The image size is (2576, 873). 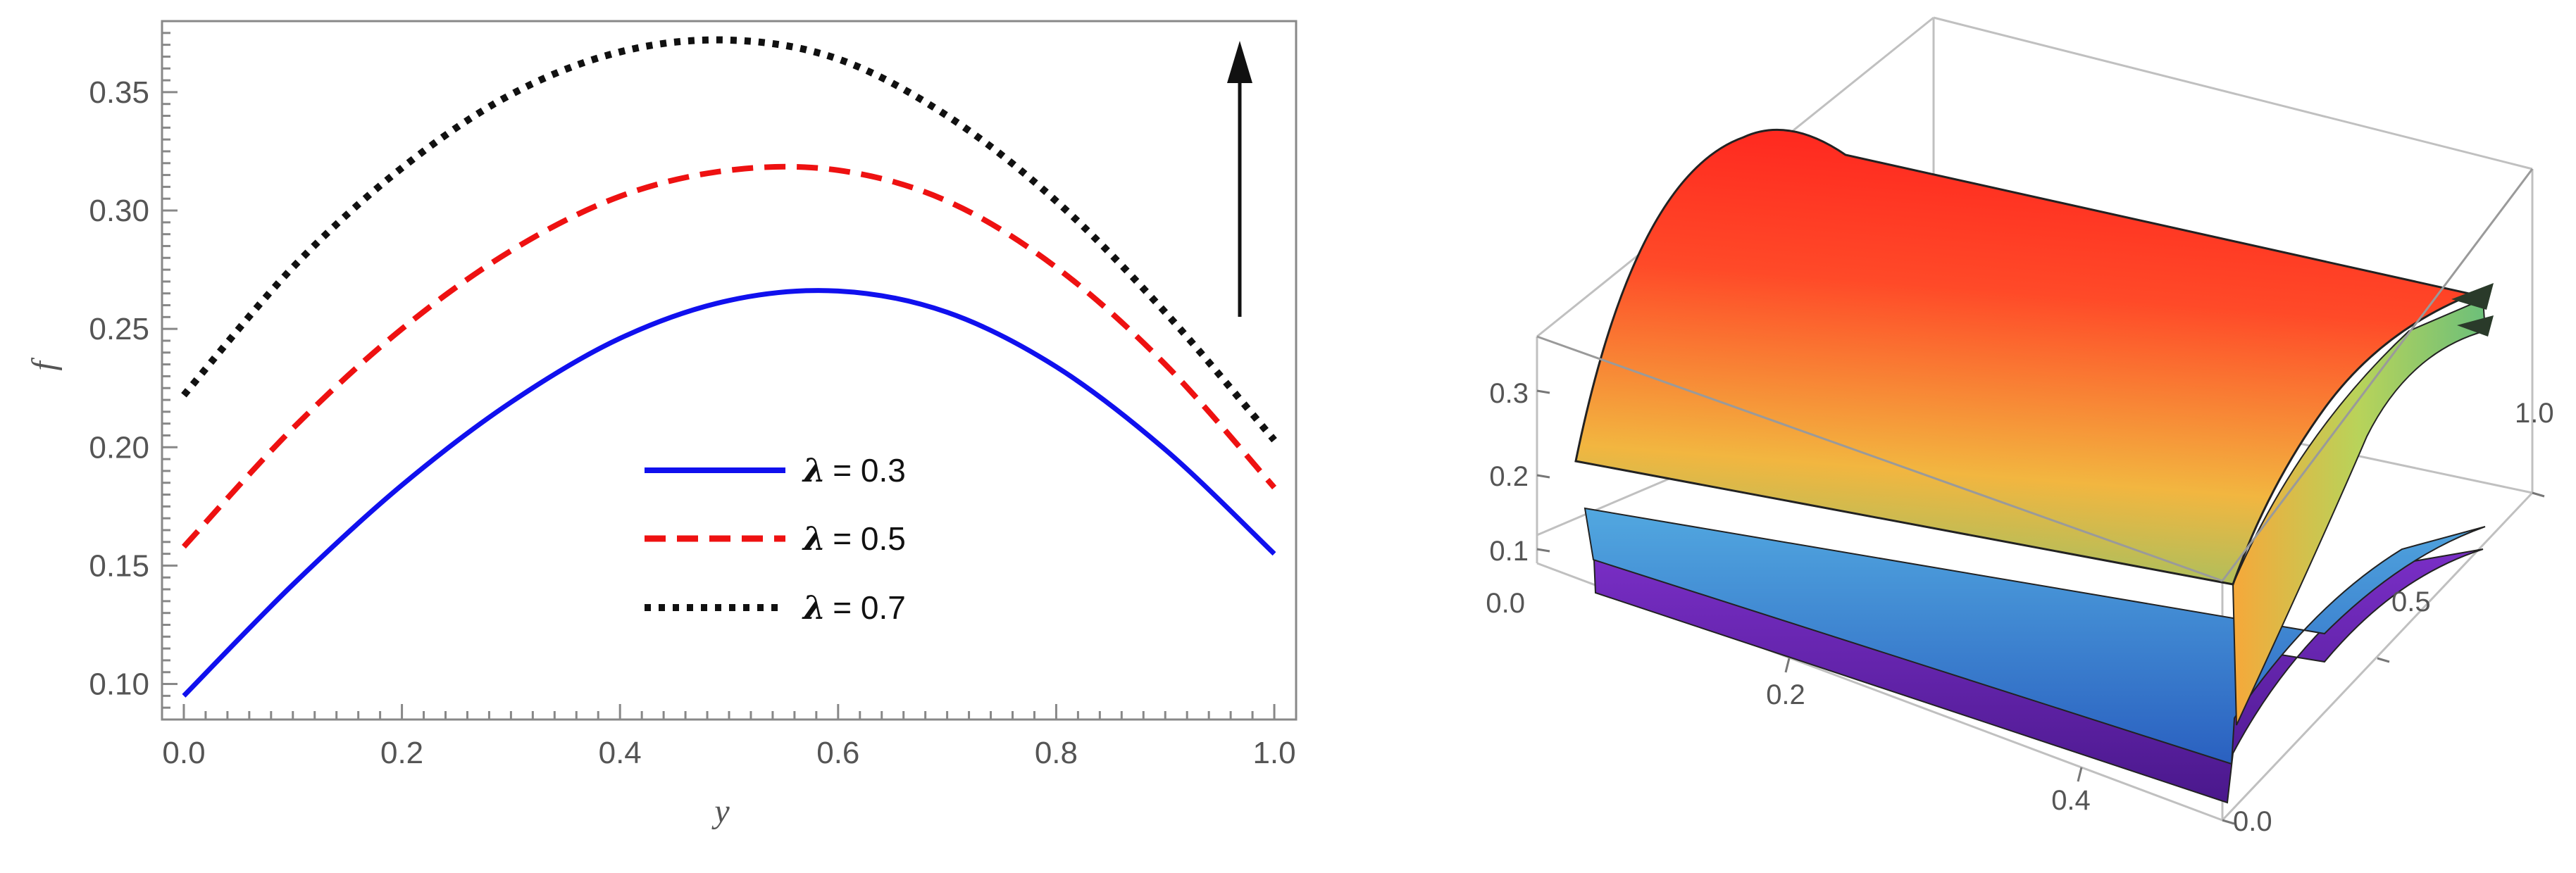 I want to click on vertical-tick-label: 0.0, so click(x=1505, y=603).